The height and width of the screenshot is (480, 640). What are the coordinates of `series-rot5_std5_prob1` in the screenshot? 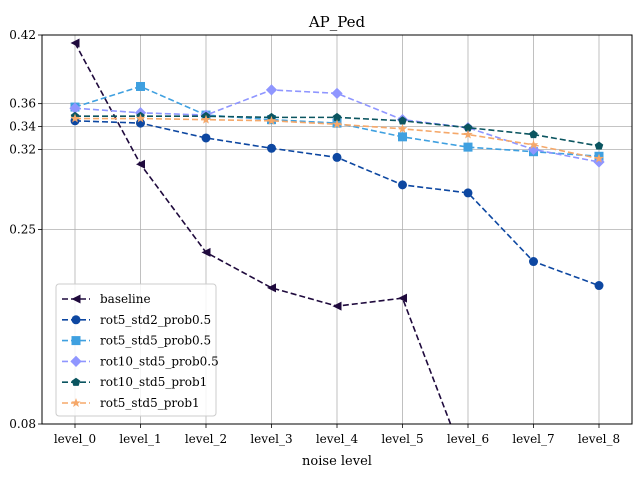 It's located at (337, 138).